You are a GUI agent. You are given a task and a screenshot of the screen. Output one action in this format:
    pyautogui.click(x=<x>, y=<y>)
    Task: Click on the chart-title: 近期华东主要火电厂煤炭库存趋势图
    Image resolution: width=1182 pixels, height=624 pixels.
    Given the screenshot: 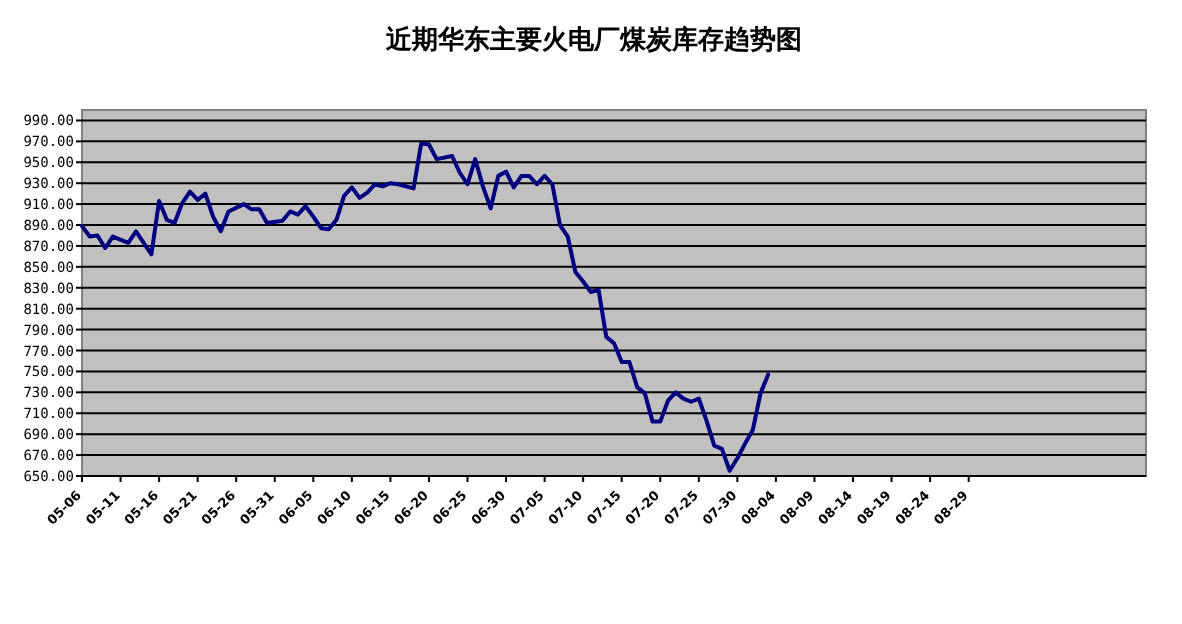 What is the action you would take?
    pyautogui.click(x=593, y=40)
    